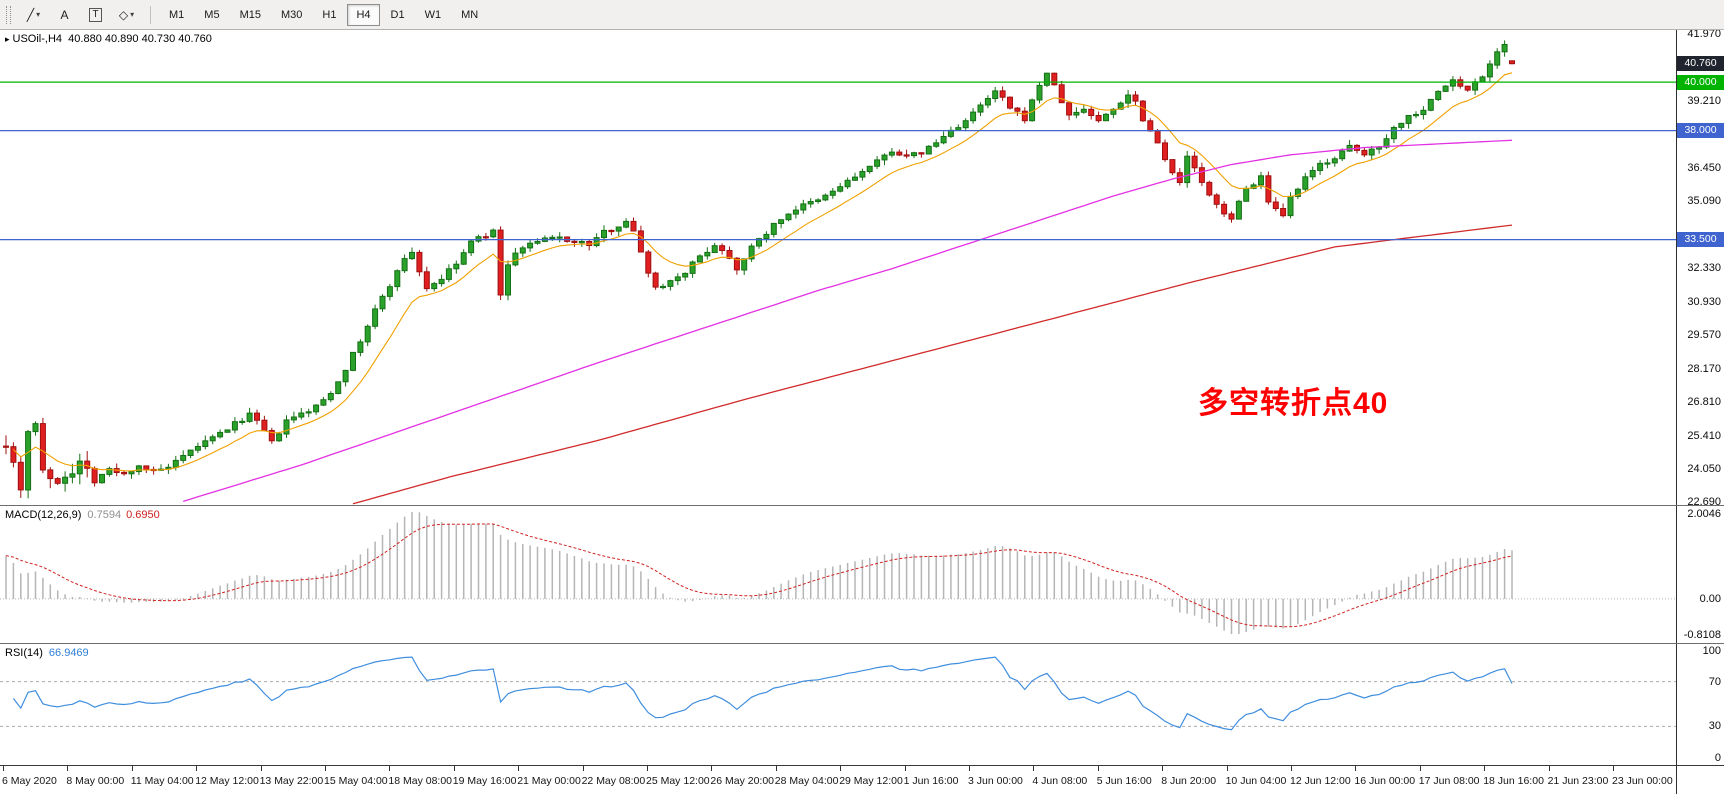  Describe the element at coordinates (291, 781) in the screenshot. I see `time-axis-label: 13 May 22:00` at that location.